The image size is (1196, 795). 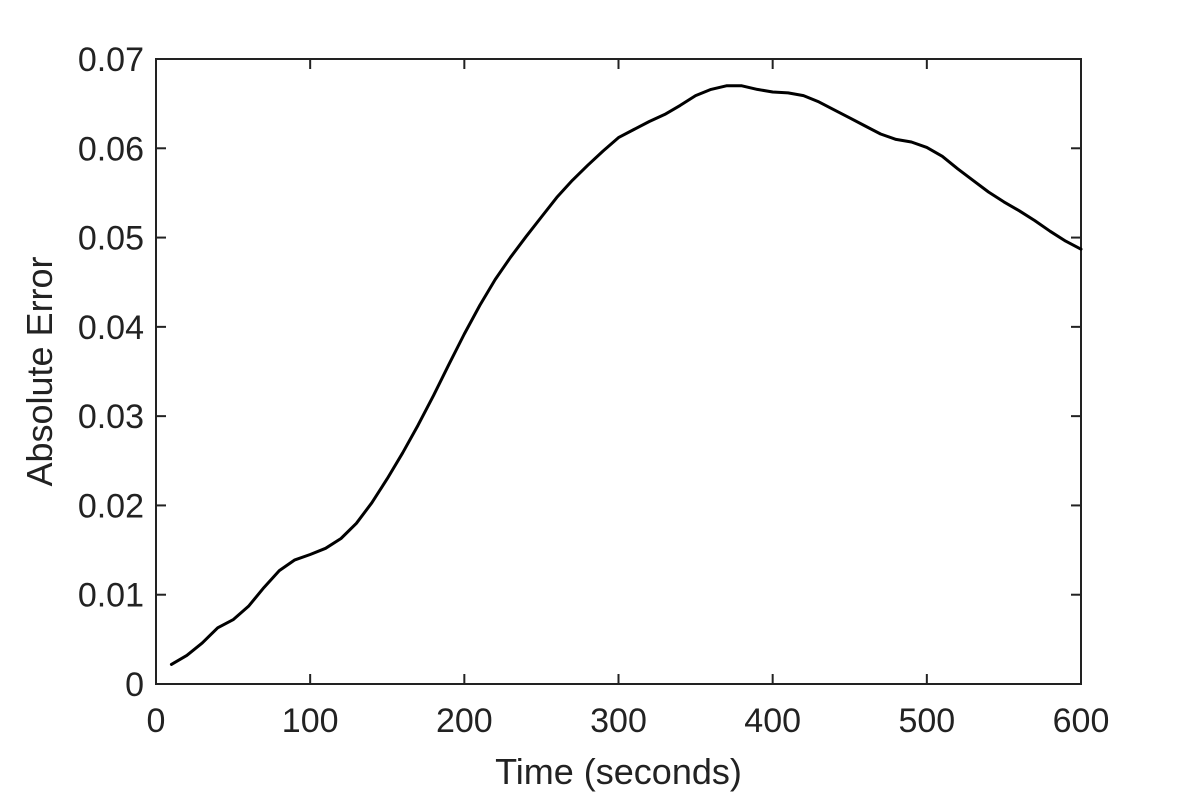 I want to click on y-tick-label: 0.07, so click(x=111, y=60).